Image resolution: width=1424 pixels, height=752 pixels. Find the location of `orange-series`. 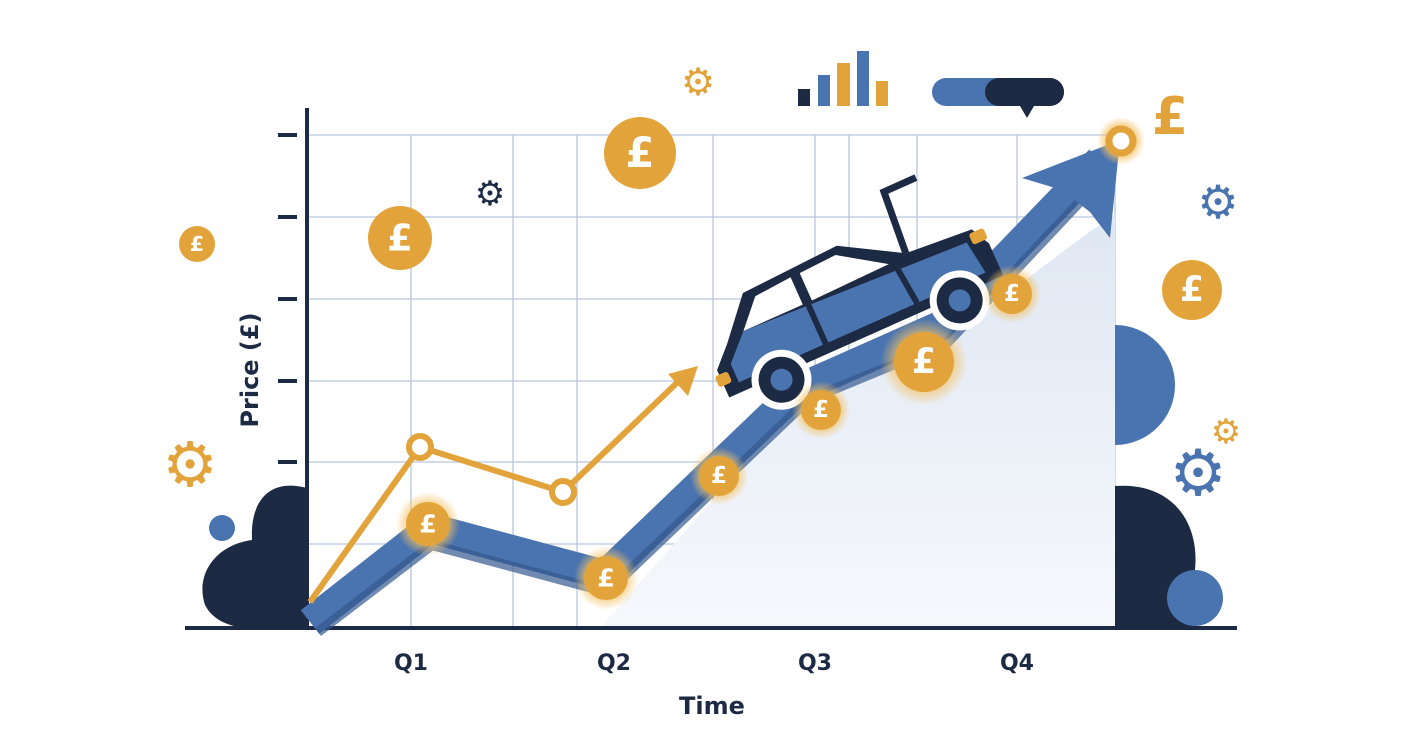

orange-series is located at coordinates (502, 485).